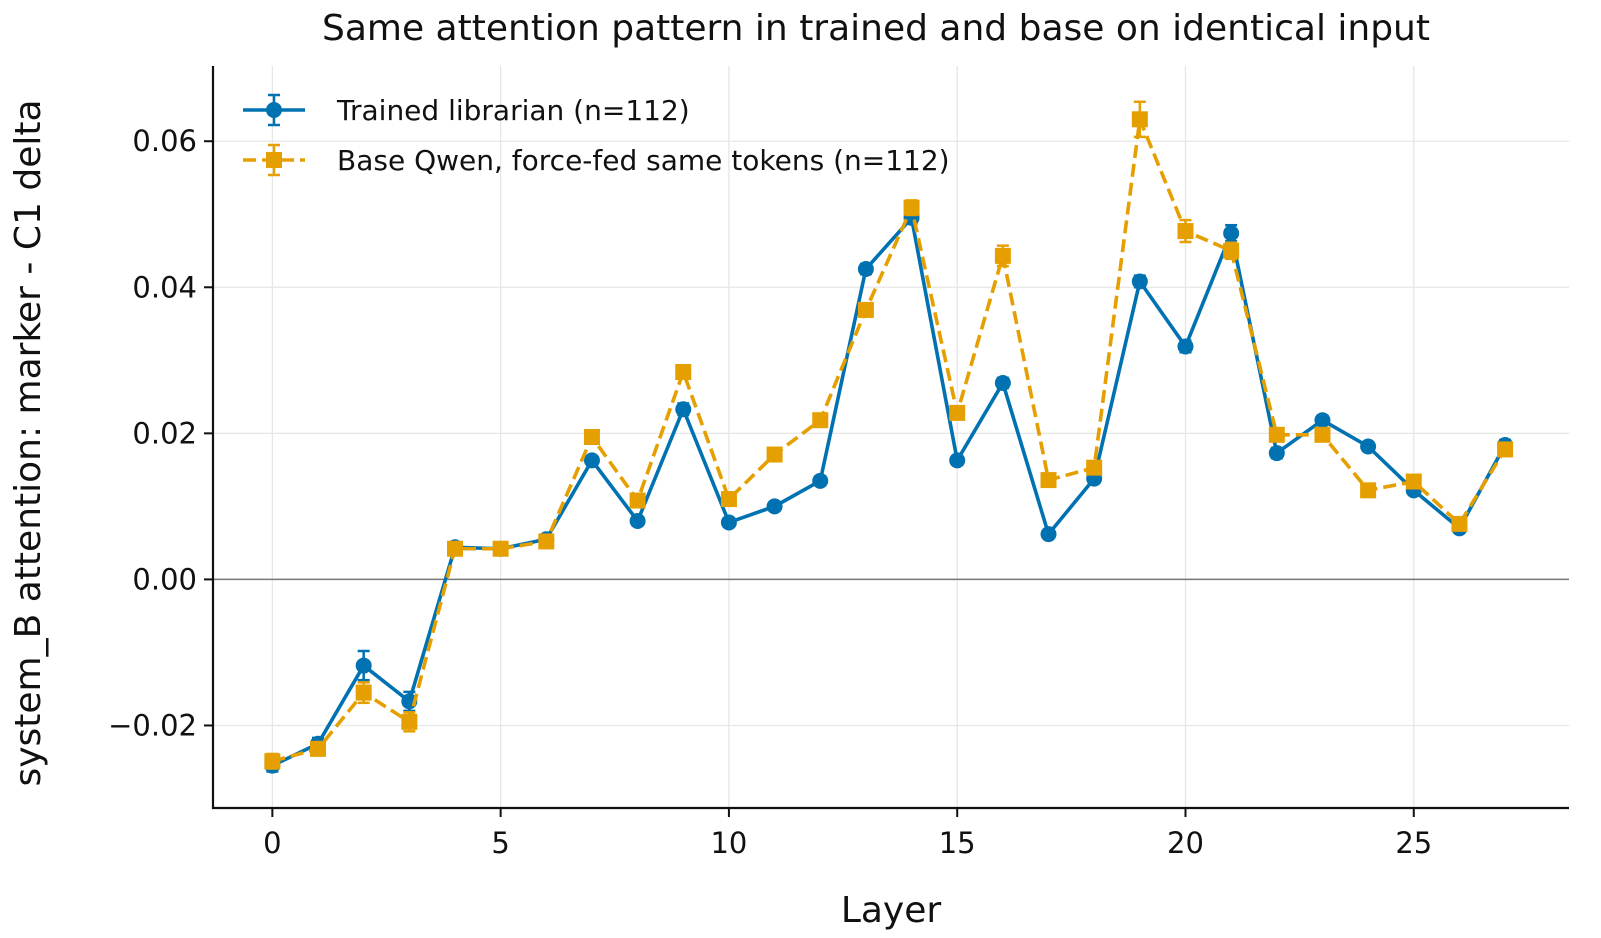 Image resolution: width=1601 pixels, height=938 pixels. I want to click on y-axis-label: system_B attention: marker - C1 delta, so click(28, 442).